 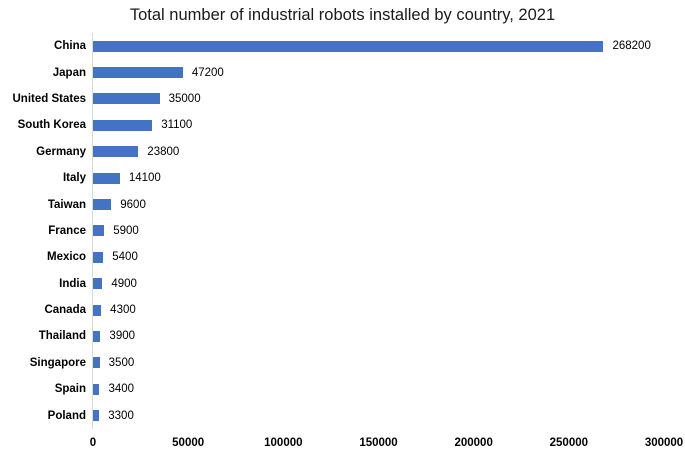 I want to click on category-label: Poland, so click(x=66, y=415).